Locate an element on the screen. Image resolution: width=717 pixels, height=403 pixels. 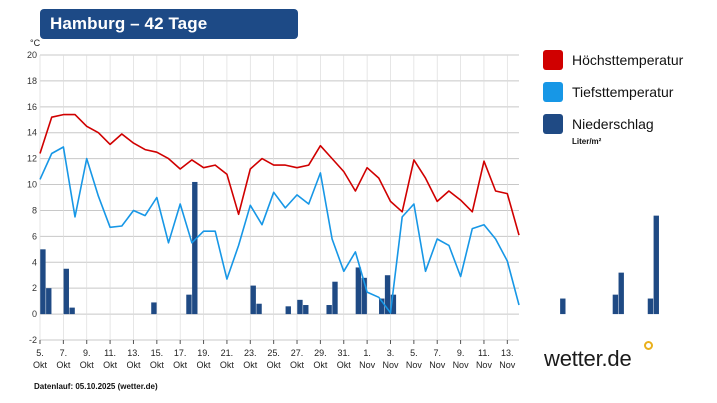
y-tick-label: -2 is located at coordinates (33, 340).